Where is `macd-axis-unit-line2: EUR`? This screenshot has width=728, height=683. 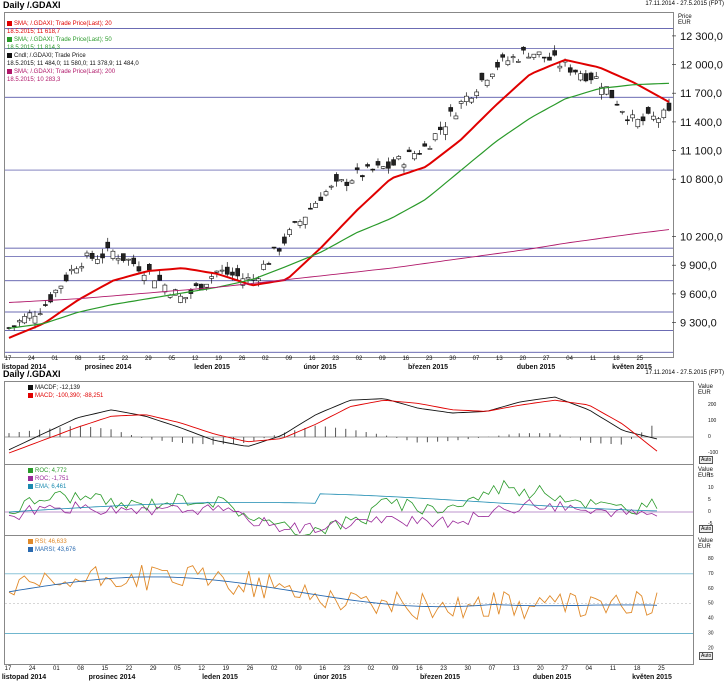 macd-axis-unit-line2: EUR is located at coordinates (704, 393).